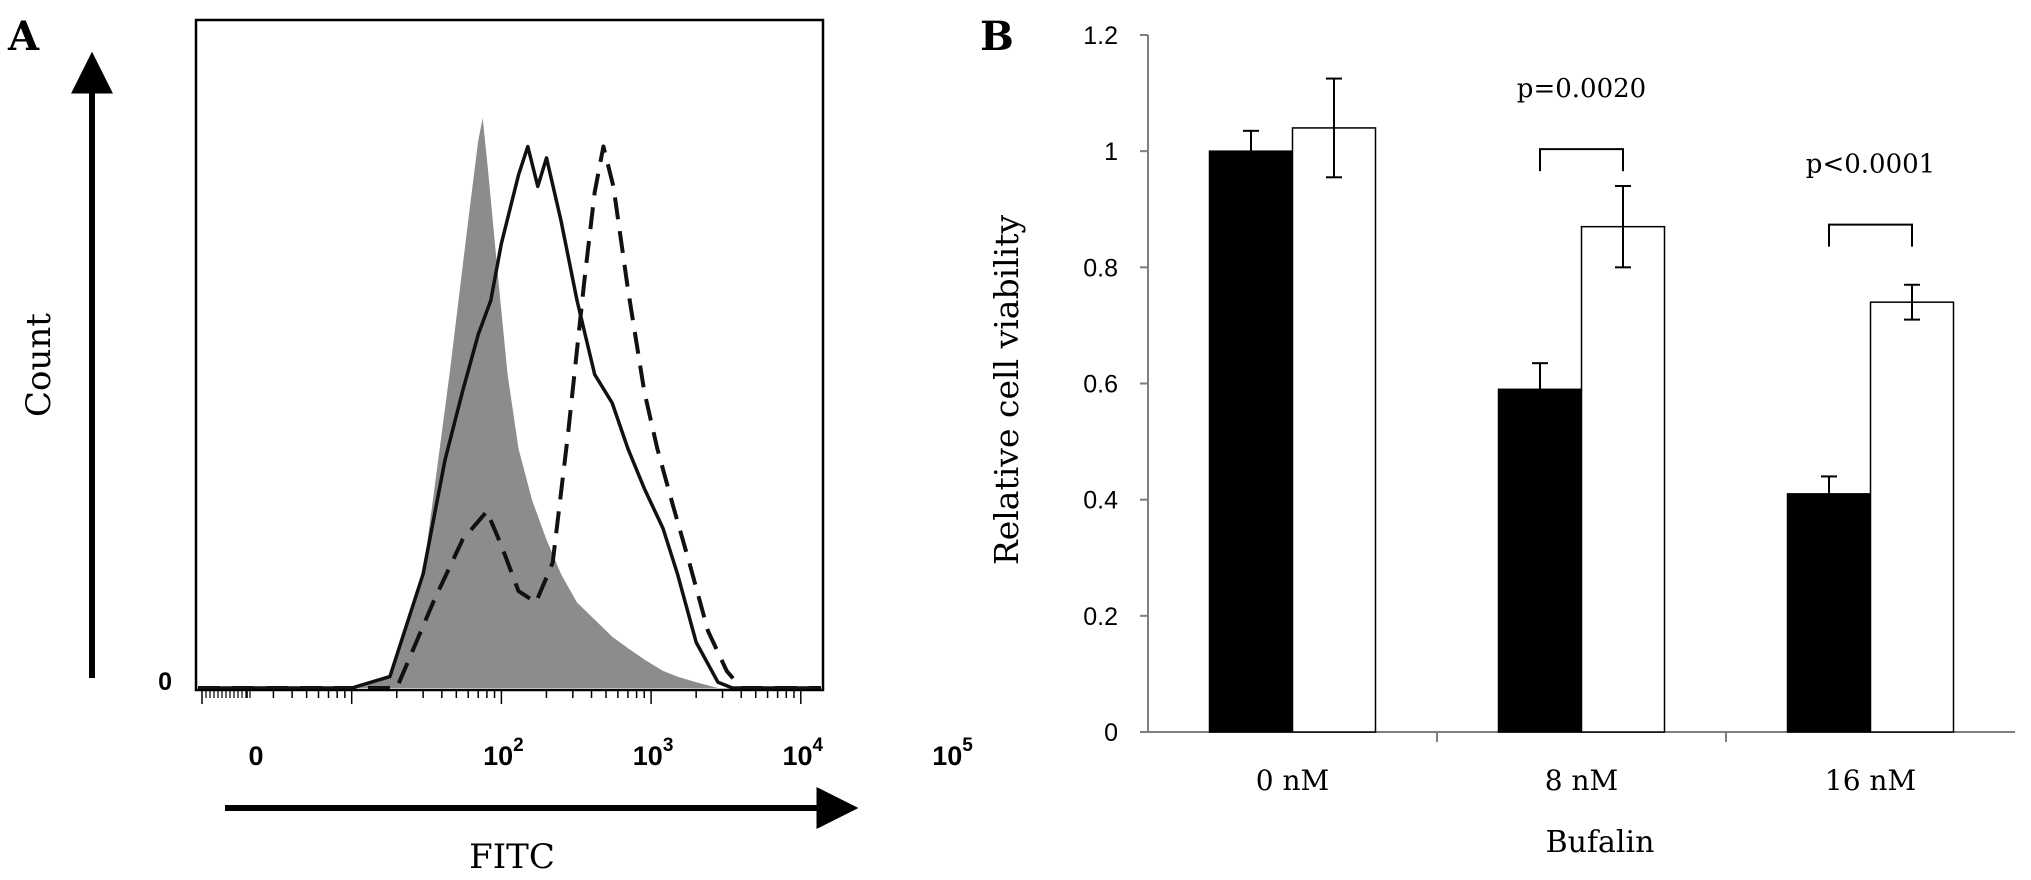 The image size is (2031, 880). I want to click on x-tick-label: 10², so click(503, 753).